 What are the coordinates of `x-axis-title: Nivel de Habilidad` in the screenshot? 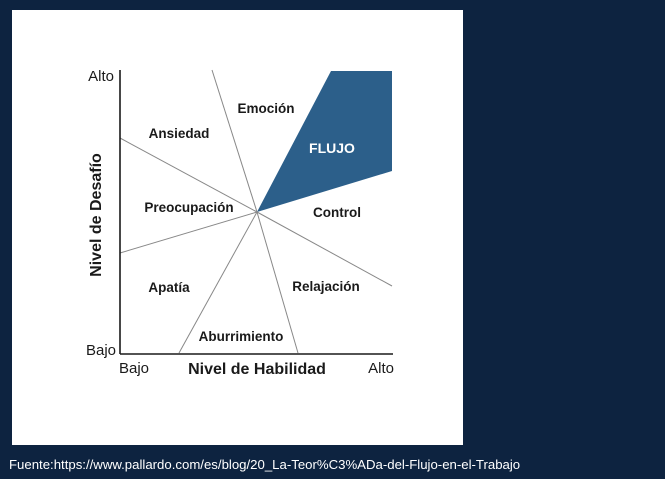 It's located at (257, 369).